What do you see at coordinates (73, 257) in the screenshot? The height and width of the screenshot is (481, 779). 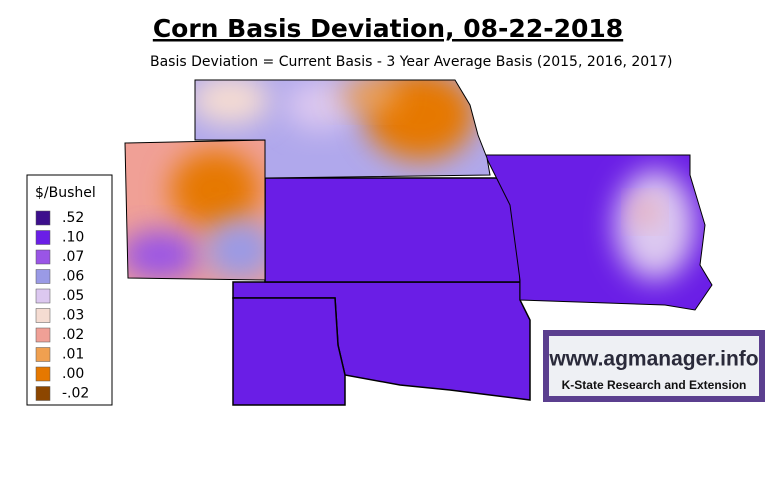 I see `legend-label: .07` at bounding box center [73, 257].